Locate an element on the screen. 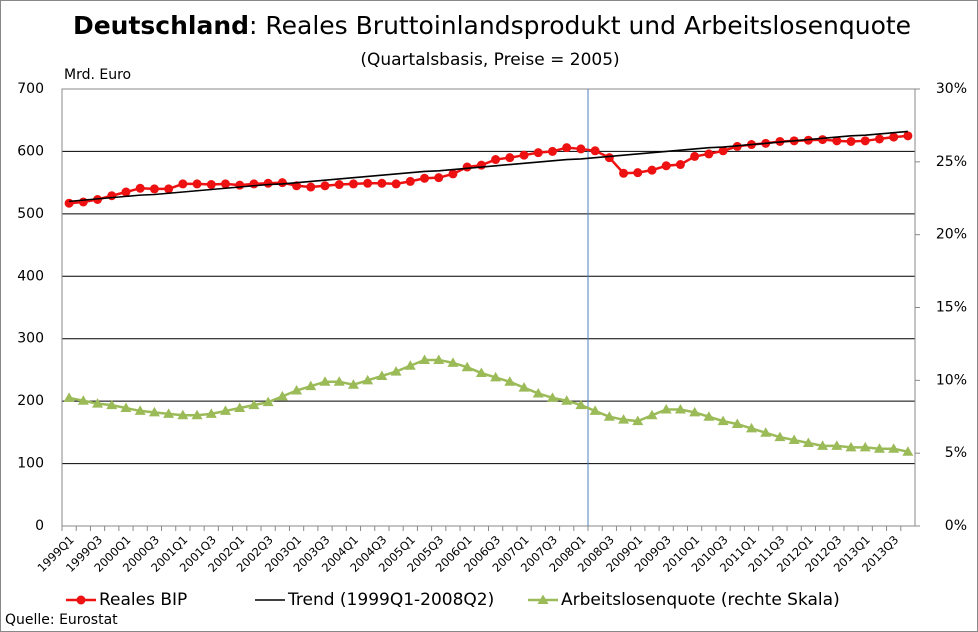 Image resolution: width=978 pixels, height=632 pixels. y-tick-label: 700 is located at coordinates (30, 89).